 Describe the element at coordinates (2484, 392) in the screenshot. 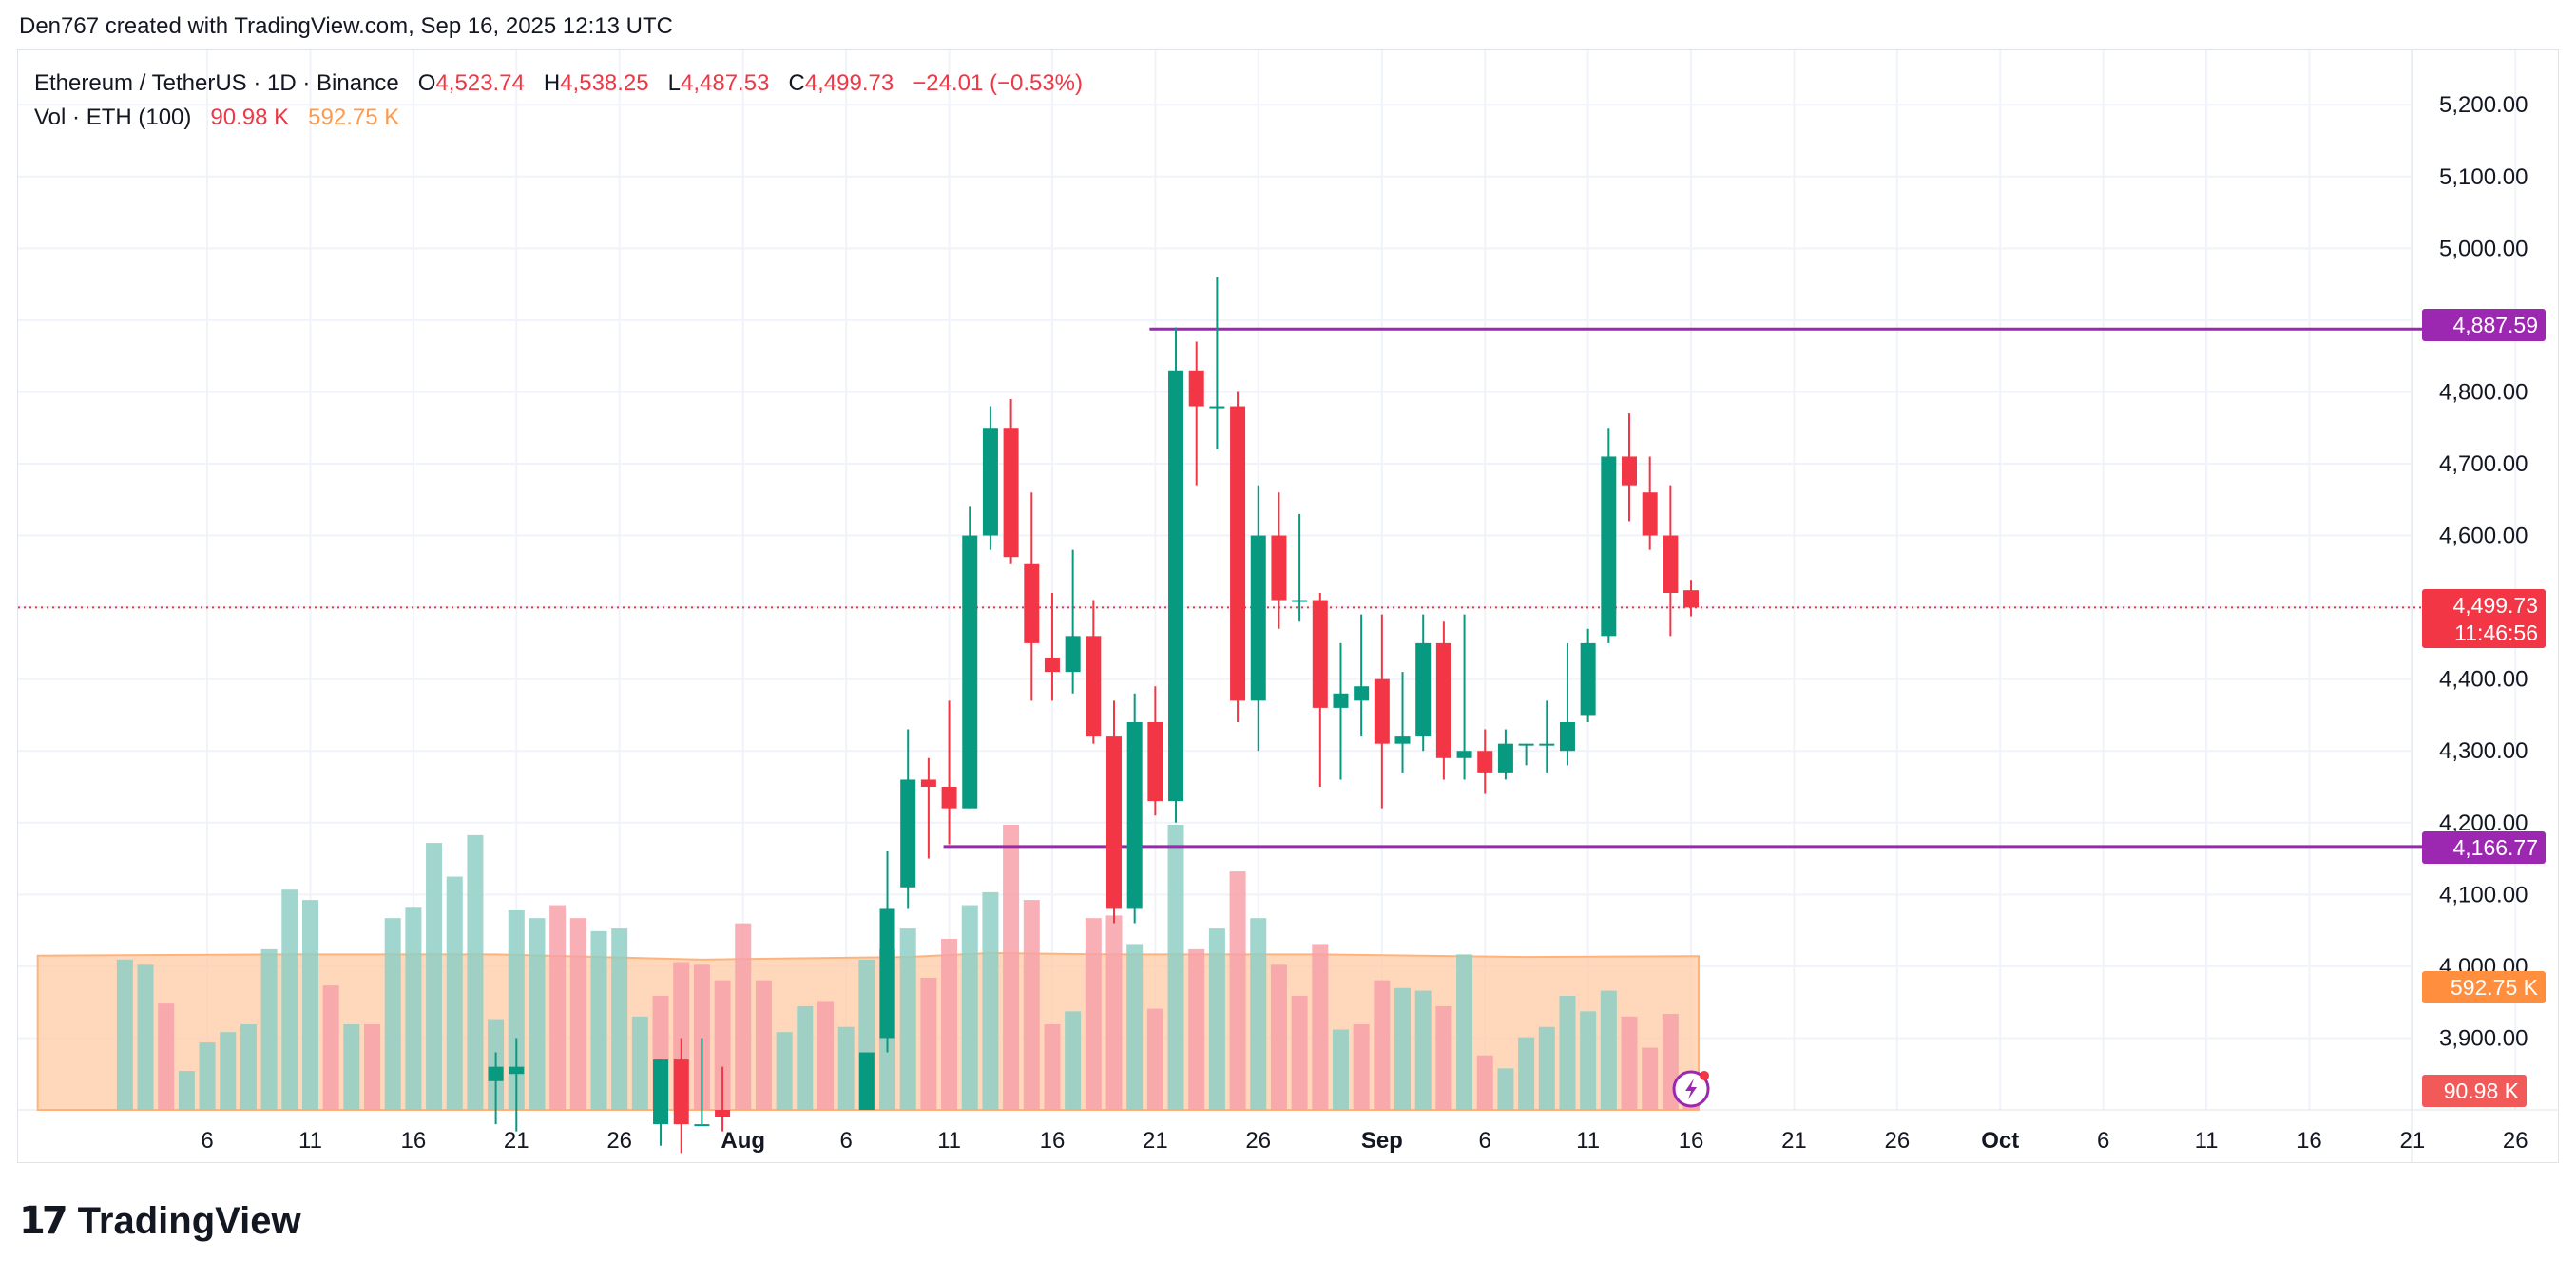

I see `y-tick-label: 4,800.00` at that location.